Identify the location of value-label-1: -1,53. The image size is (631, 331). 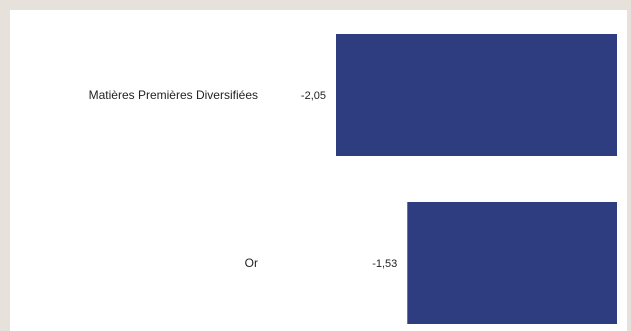
(384, 264).